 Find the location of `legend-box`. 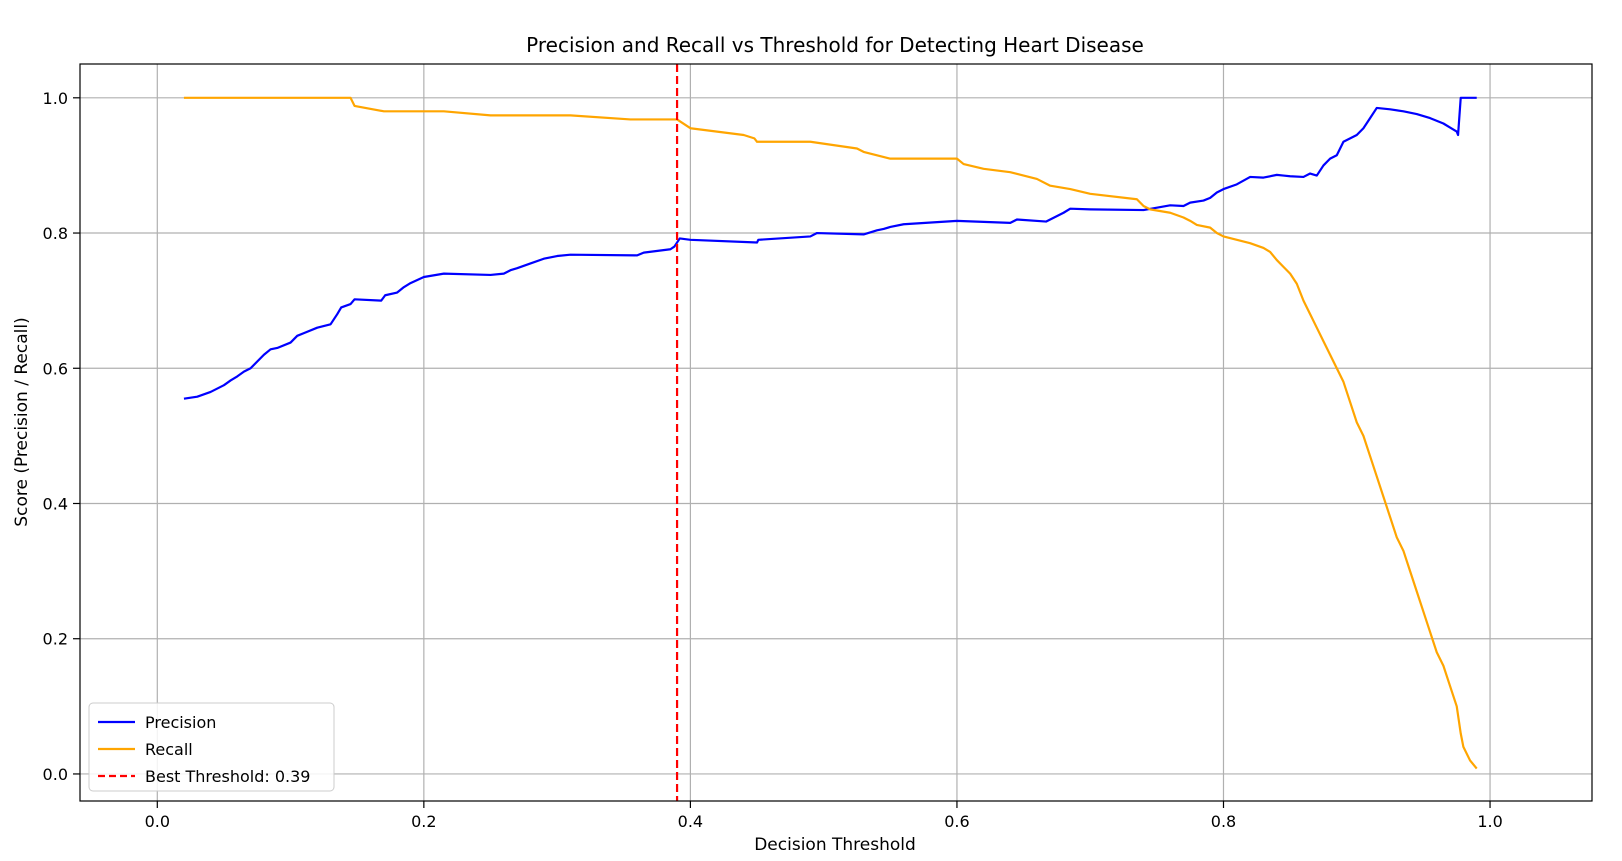

legend-box is located at coordinates (211, 747).